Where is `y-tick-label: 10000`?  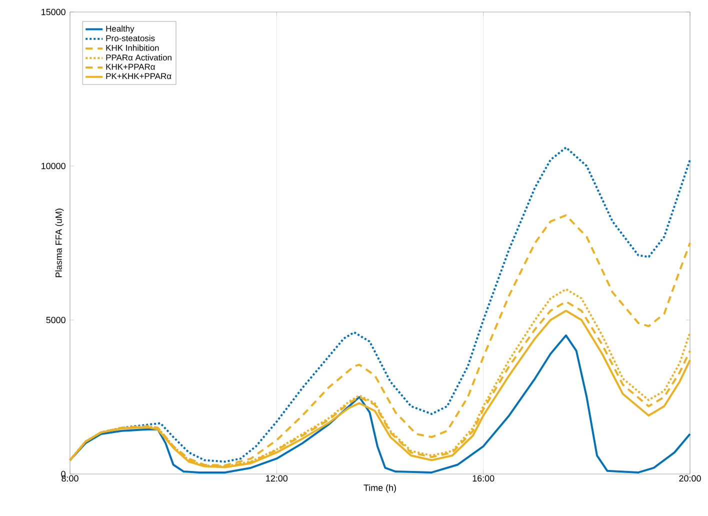
y-tick-label: 10000 is located at coordinates (54, 166).